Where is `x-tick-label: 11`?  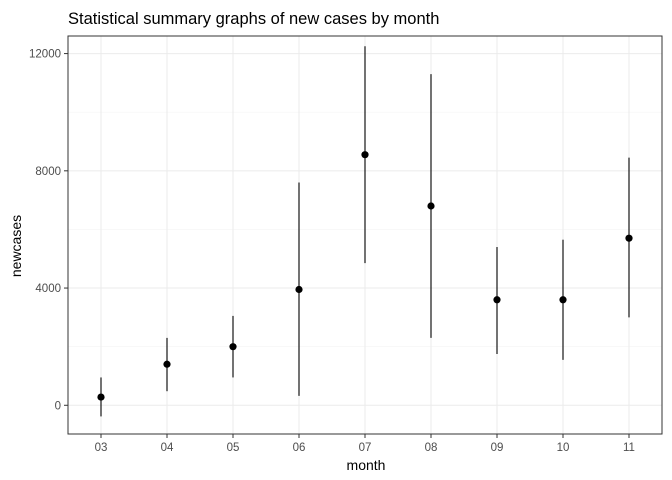
x-tick-label: 11 is located at coordinates (629, 448).